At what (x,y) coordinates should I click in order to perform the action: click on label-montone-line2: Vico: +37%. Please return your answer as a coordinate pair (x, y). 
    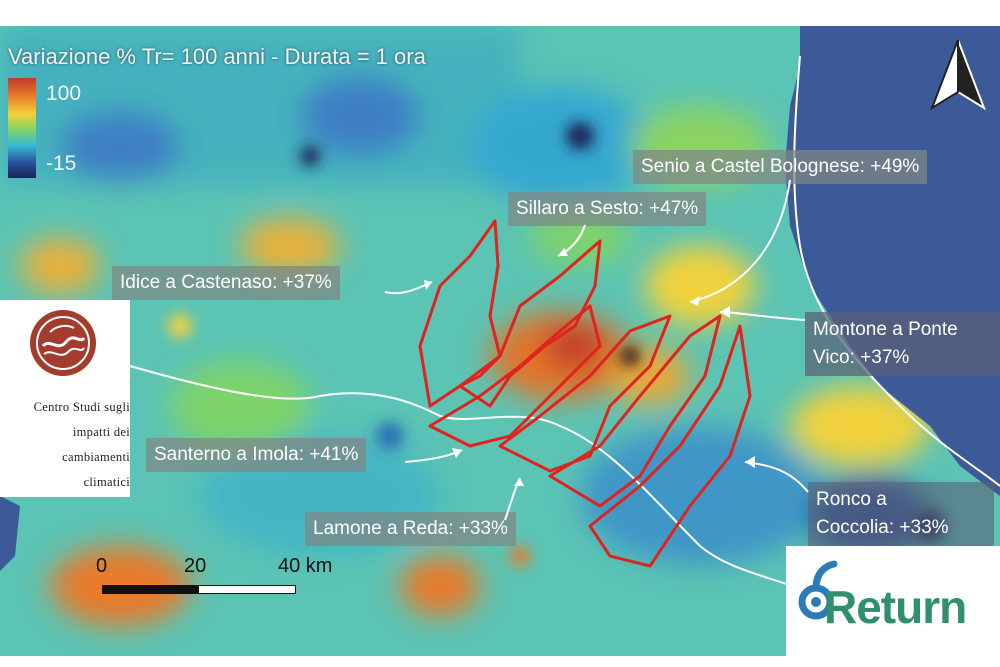
    Looking at the image, I should click on (861, 357).